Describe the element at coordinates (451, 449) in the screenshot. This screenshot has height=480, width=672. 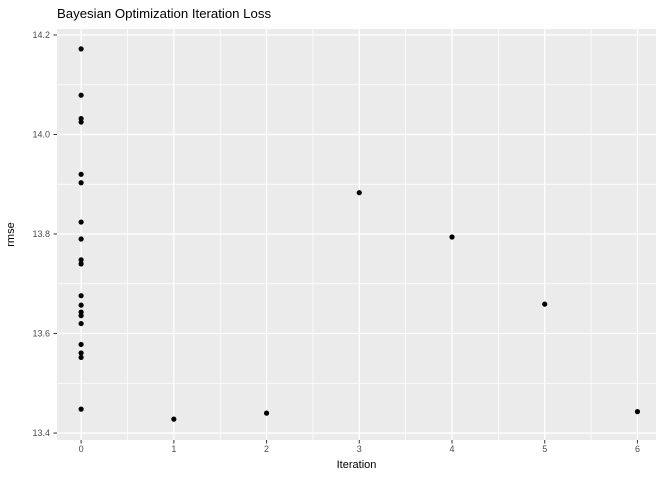
I see `x-tick-label: 4` at that location.